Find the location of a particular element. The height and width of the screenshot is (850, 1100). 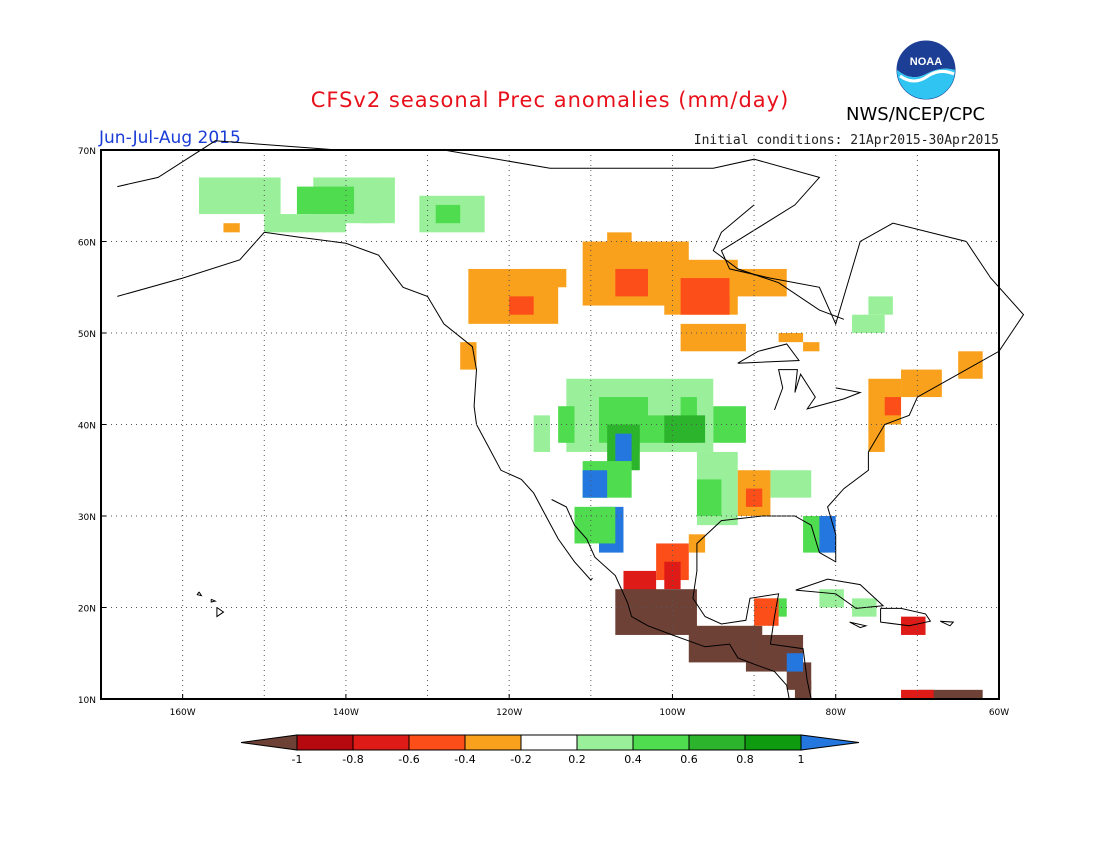

latitude-label: 40N is located at coordinates (87, 427).